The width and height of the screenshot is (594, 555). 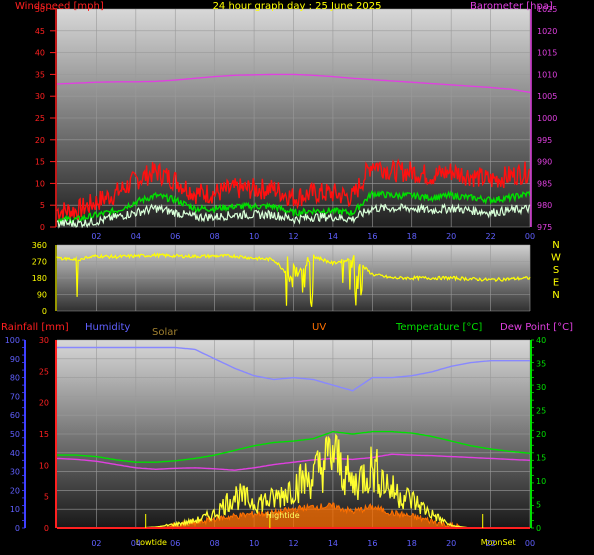 What do you see at coordinates (544, 205) in the screenshot?
I see `barometer-tick-label: 980` at bounding box center [544, 205].